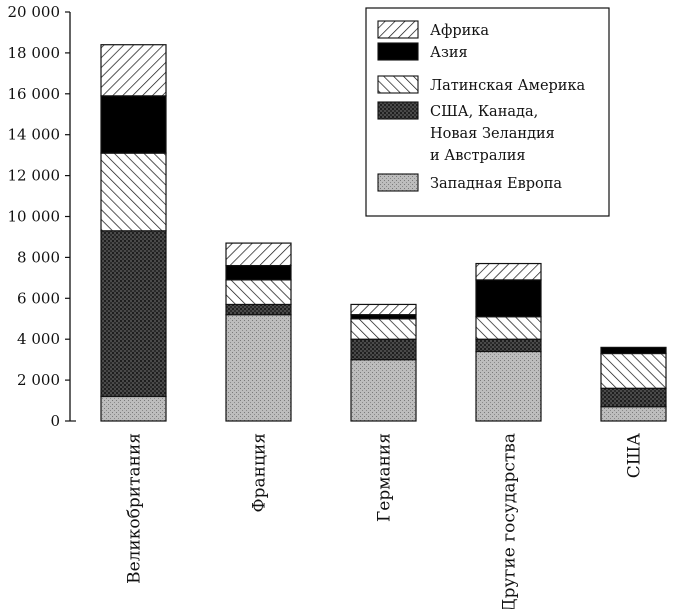 Image resolution: width=700 pixels, height=609 pixels. I want to click on legend-label: Западная Европа, so click(496, 184).